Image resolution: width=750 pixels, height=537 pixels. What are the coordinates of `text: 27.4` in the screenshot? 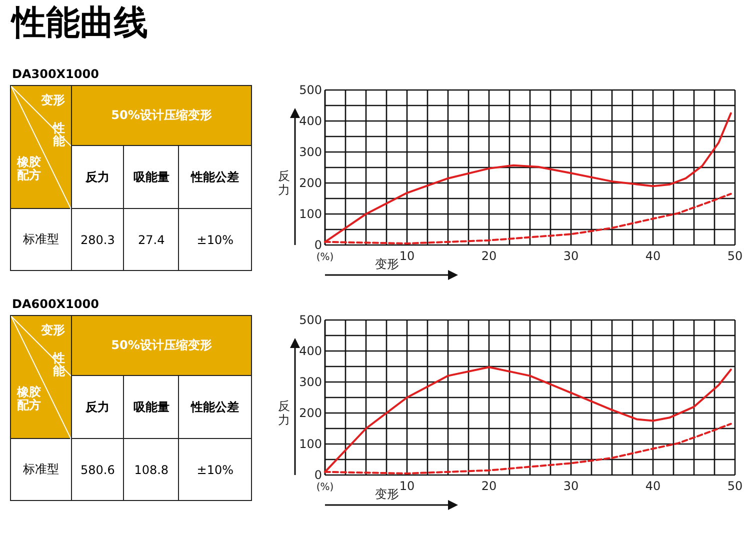 It's located at (151, 239).